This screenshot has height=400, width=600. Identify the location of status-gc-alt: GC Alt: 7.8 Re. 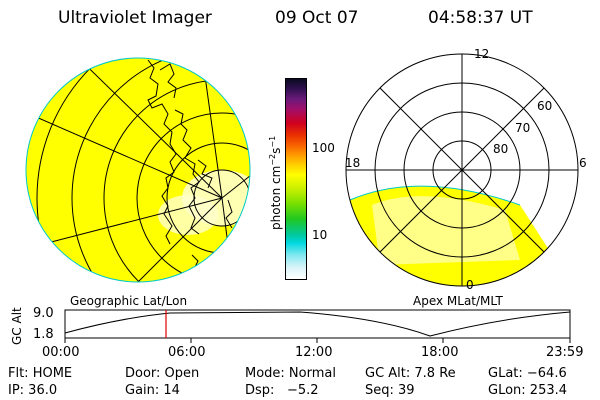
(410, 373).